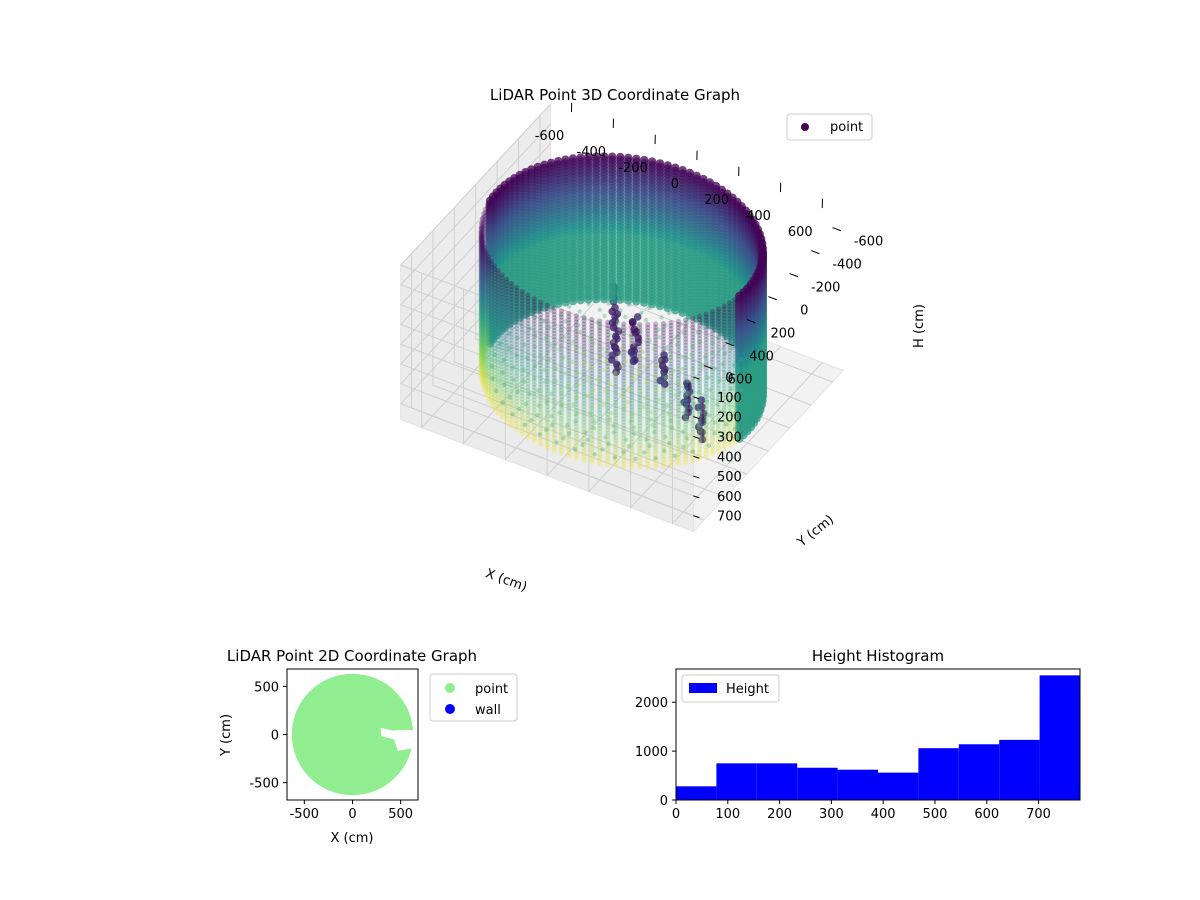 The width and height of the screenshot is (1200, 900). What do you see at coordinates (615, 95) in the screenshot?
I see `title-3d: LiDAR Point 3D Coordinate Graph` at bounding box center [615, 95].